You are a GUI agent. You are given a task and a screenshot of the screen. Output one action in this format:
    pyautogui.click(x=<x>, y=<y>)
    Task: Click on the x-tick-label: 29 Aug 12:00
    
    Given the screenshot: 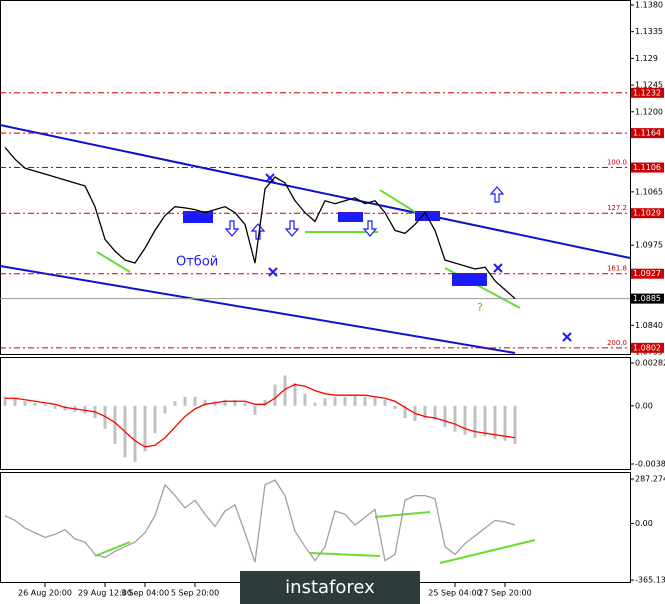 What is the action you would take?
    pyautogui.click(x=105, y=593)
    